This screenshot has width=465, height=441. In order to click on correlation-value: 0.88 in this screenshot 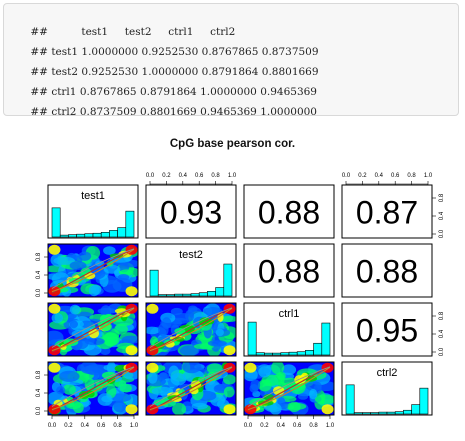, I will do `click(387, 272)`.